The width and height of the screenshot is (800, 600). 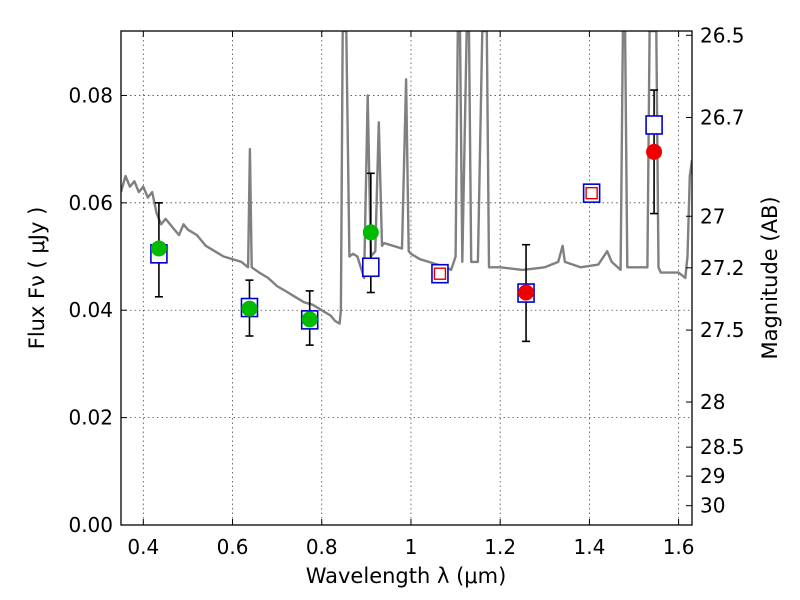 What do you see at coordinates (411, 547) in the screenshot?
I see `x-tick-label: 1` at bounding box center [411, 547].